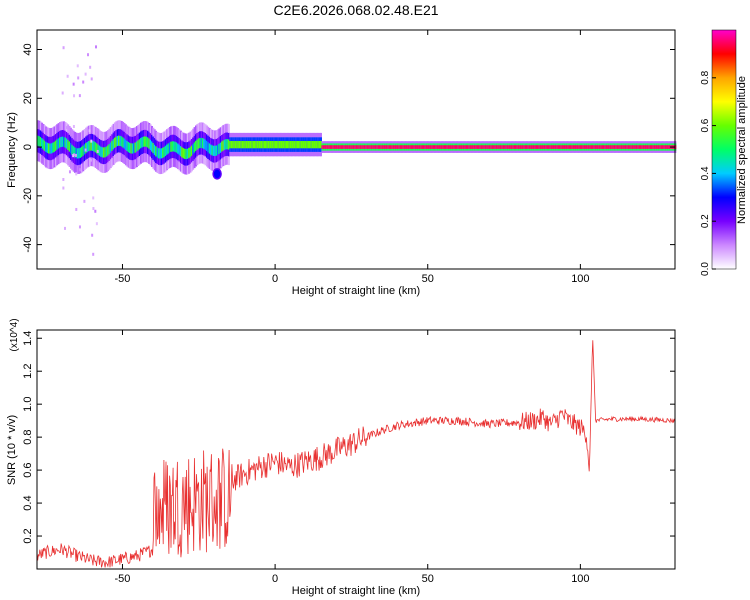 The image size is (750, 600). What do you see at coordinates (28, 469) in the screenshot?
I see `snr-y-tick-label: 0.6` at bounding box center [28, 469].